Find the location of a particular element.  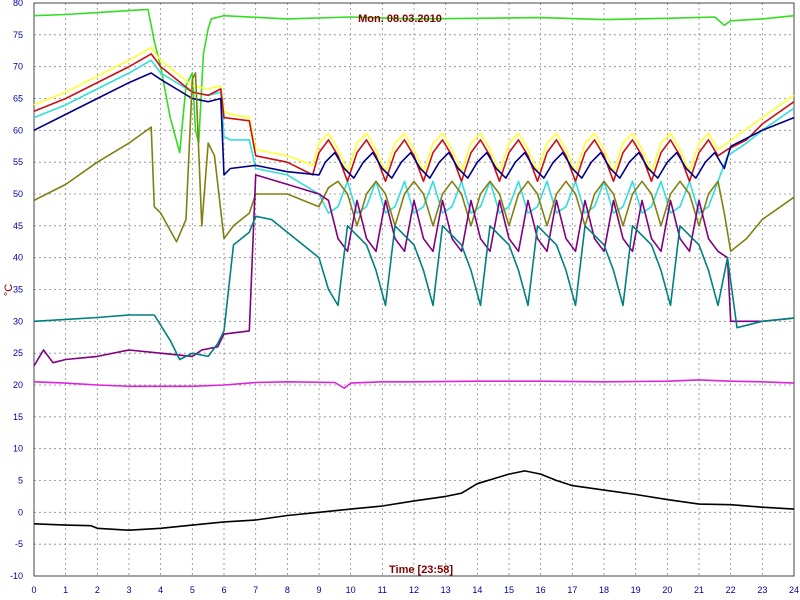

x-tick-label: 17 is located at coordinates (572, 590).